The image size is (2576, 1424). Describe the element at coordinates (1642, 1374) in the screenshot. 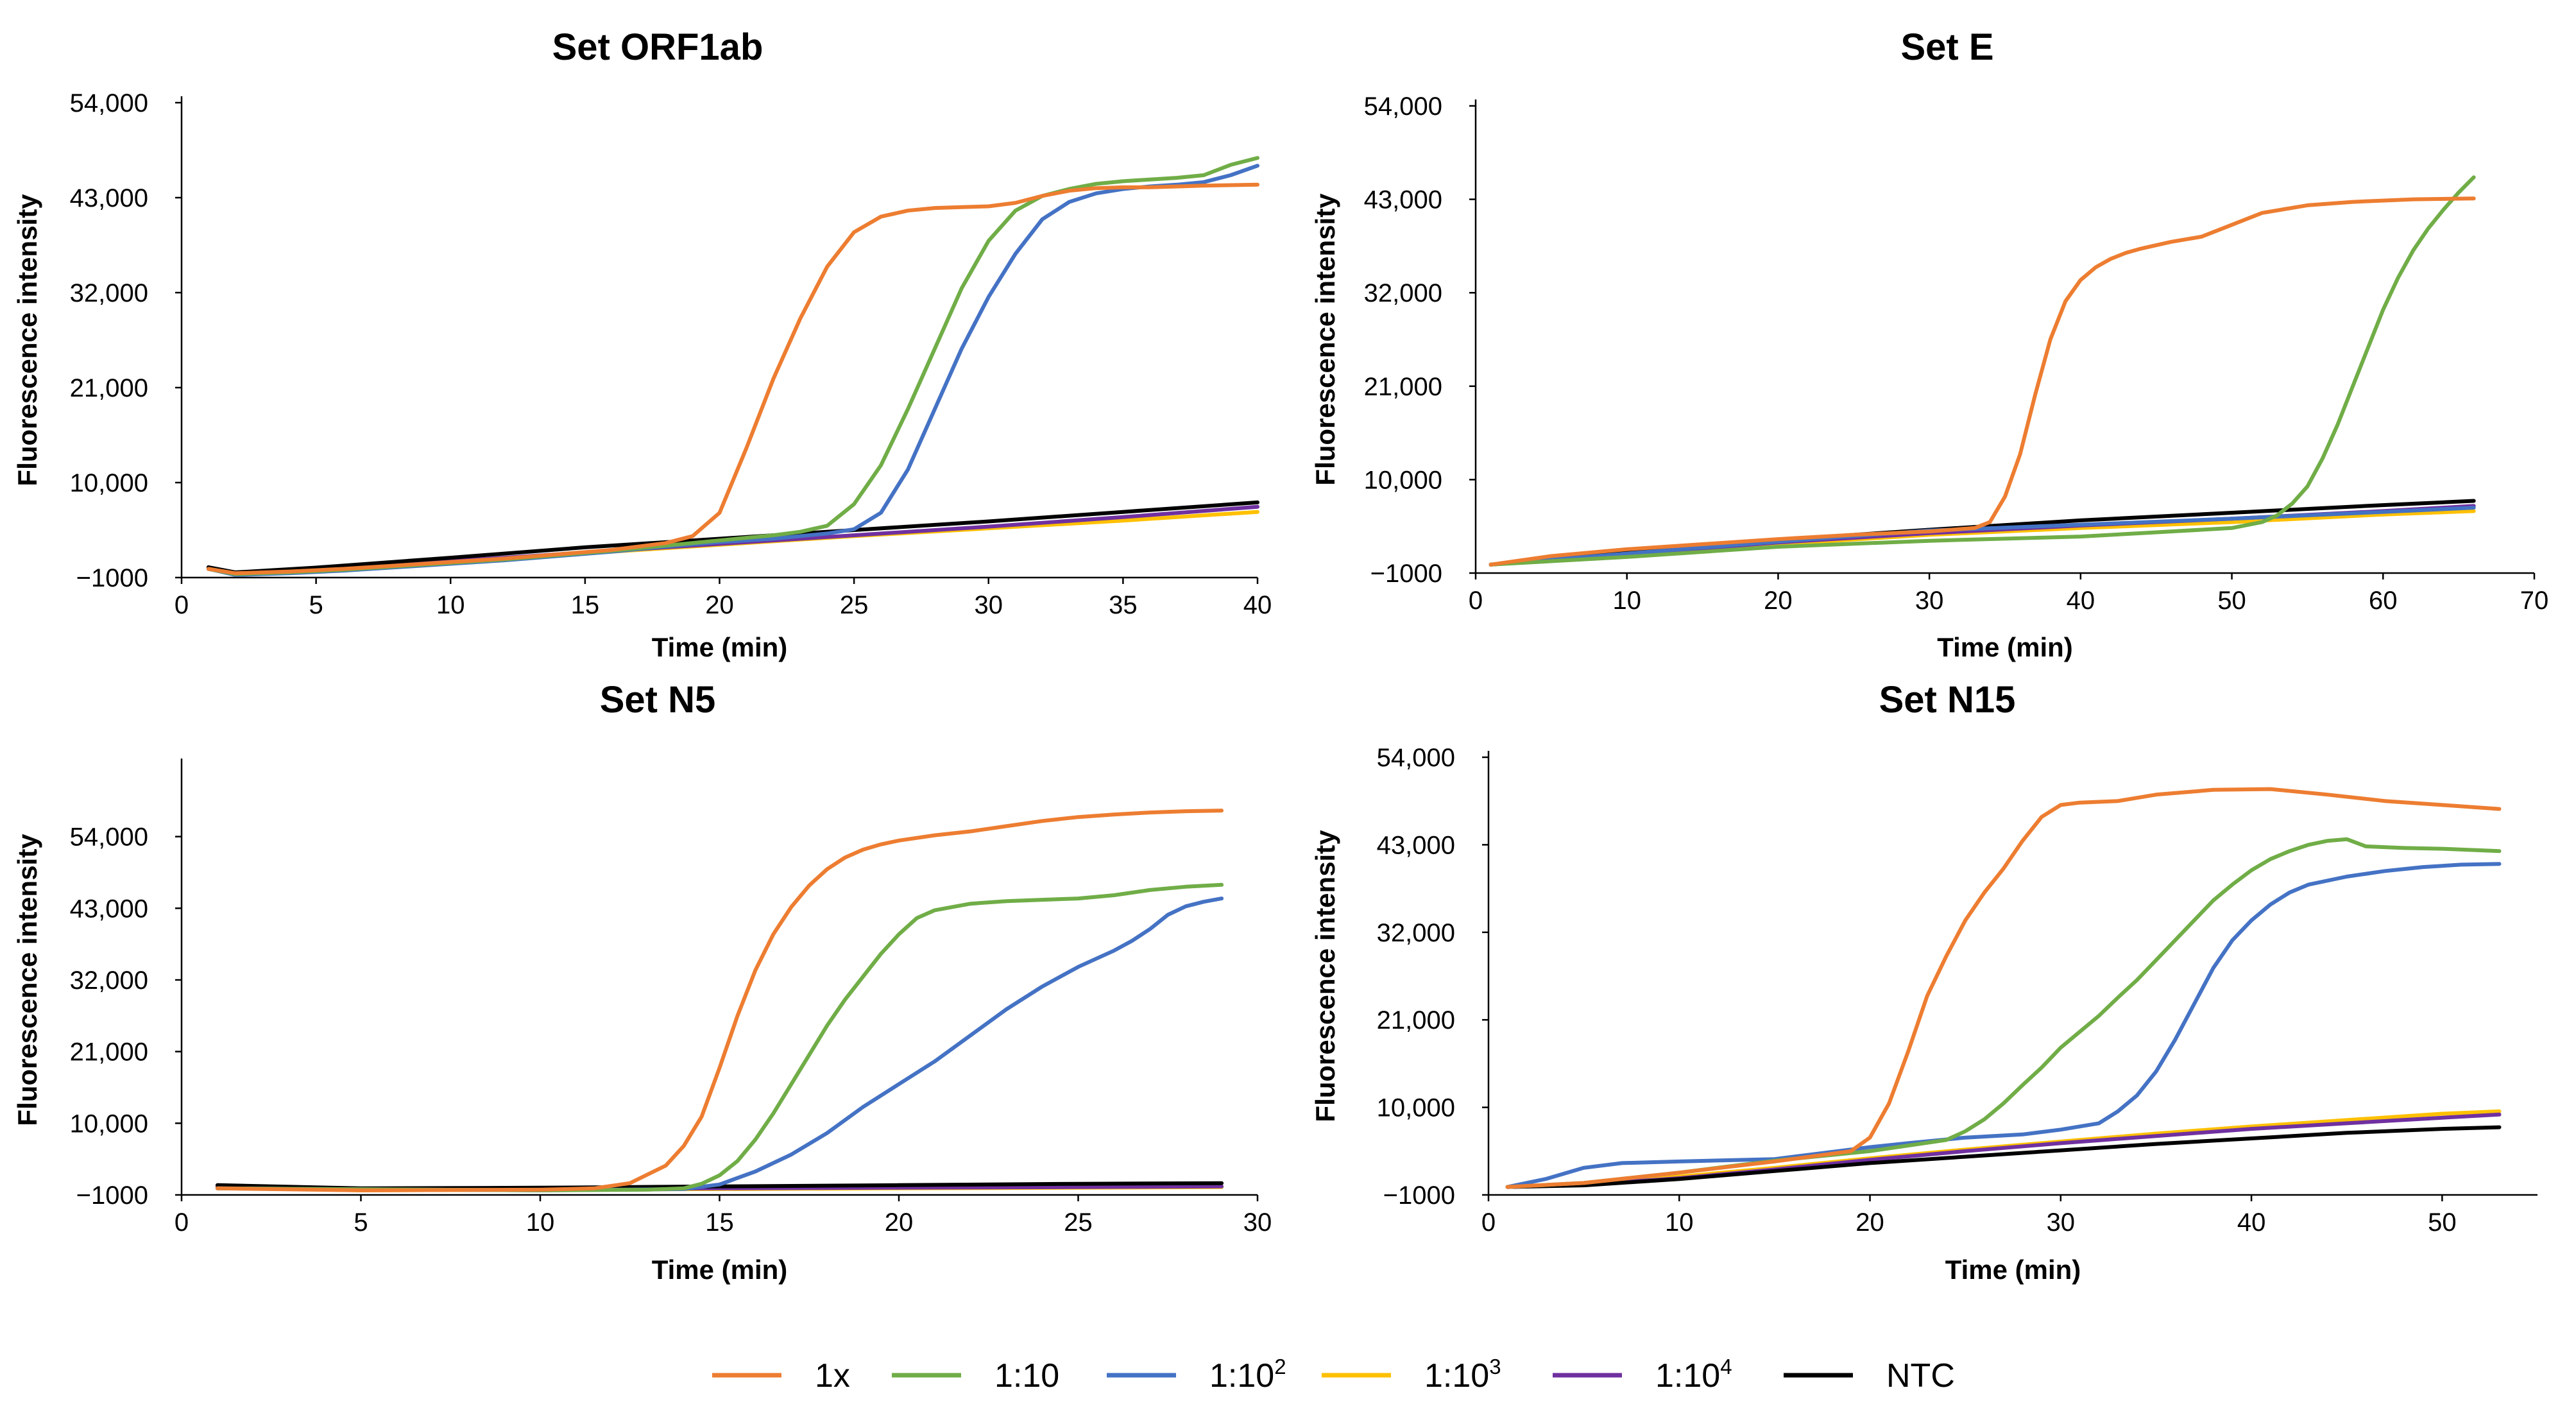

I see `legend-item-1-104: 1:104` at that location.